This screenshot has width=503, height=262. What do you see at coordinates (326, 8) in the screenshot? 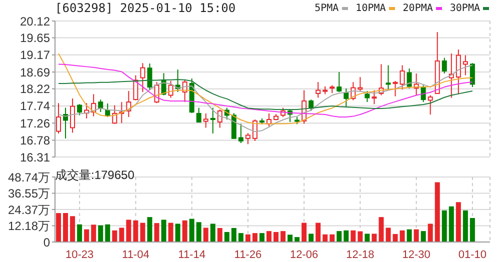
I see `legend-label: 5PMA` at bounding box center [326, 8].